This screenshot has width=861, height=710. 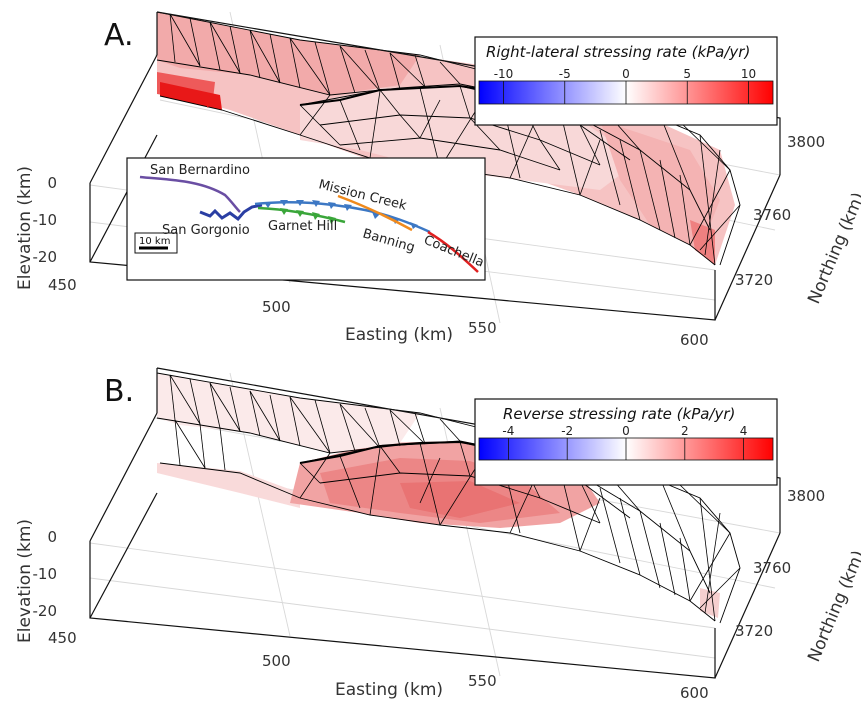 I want to click on fault-label-san-gorgonio: San Gorgonio, so click(x=206, y=230).